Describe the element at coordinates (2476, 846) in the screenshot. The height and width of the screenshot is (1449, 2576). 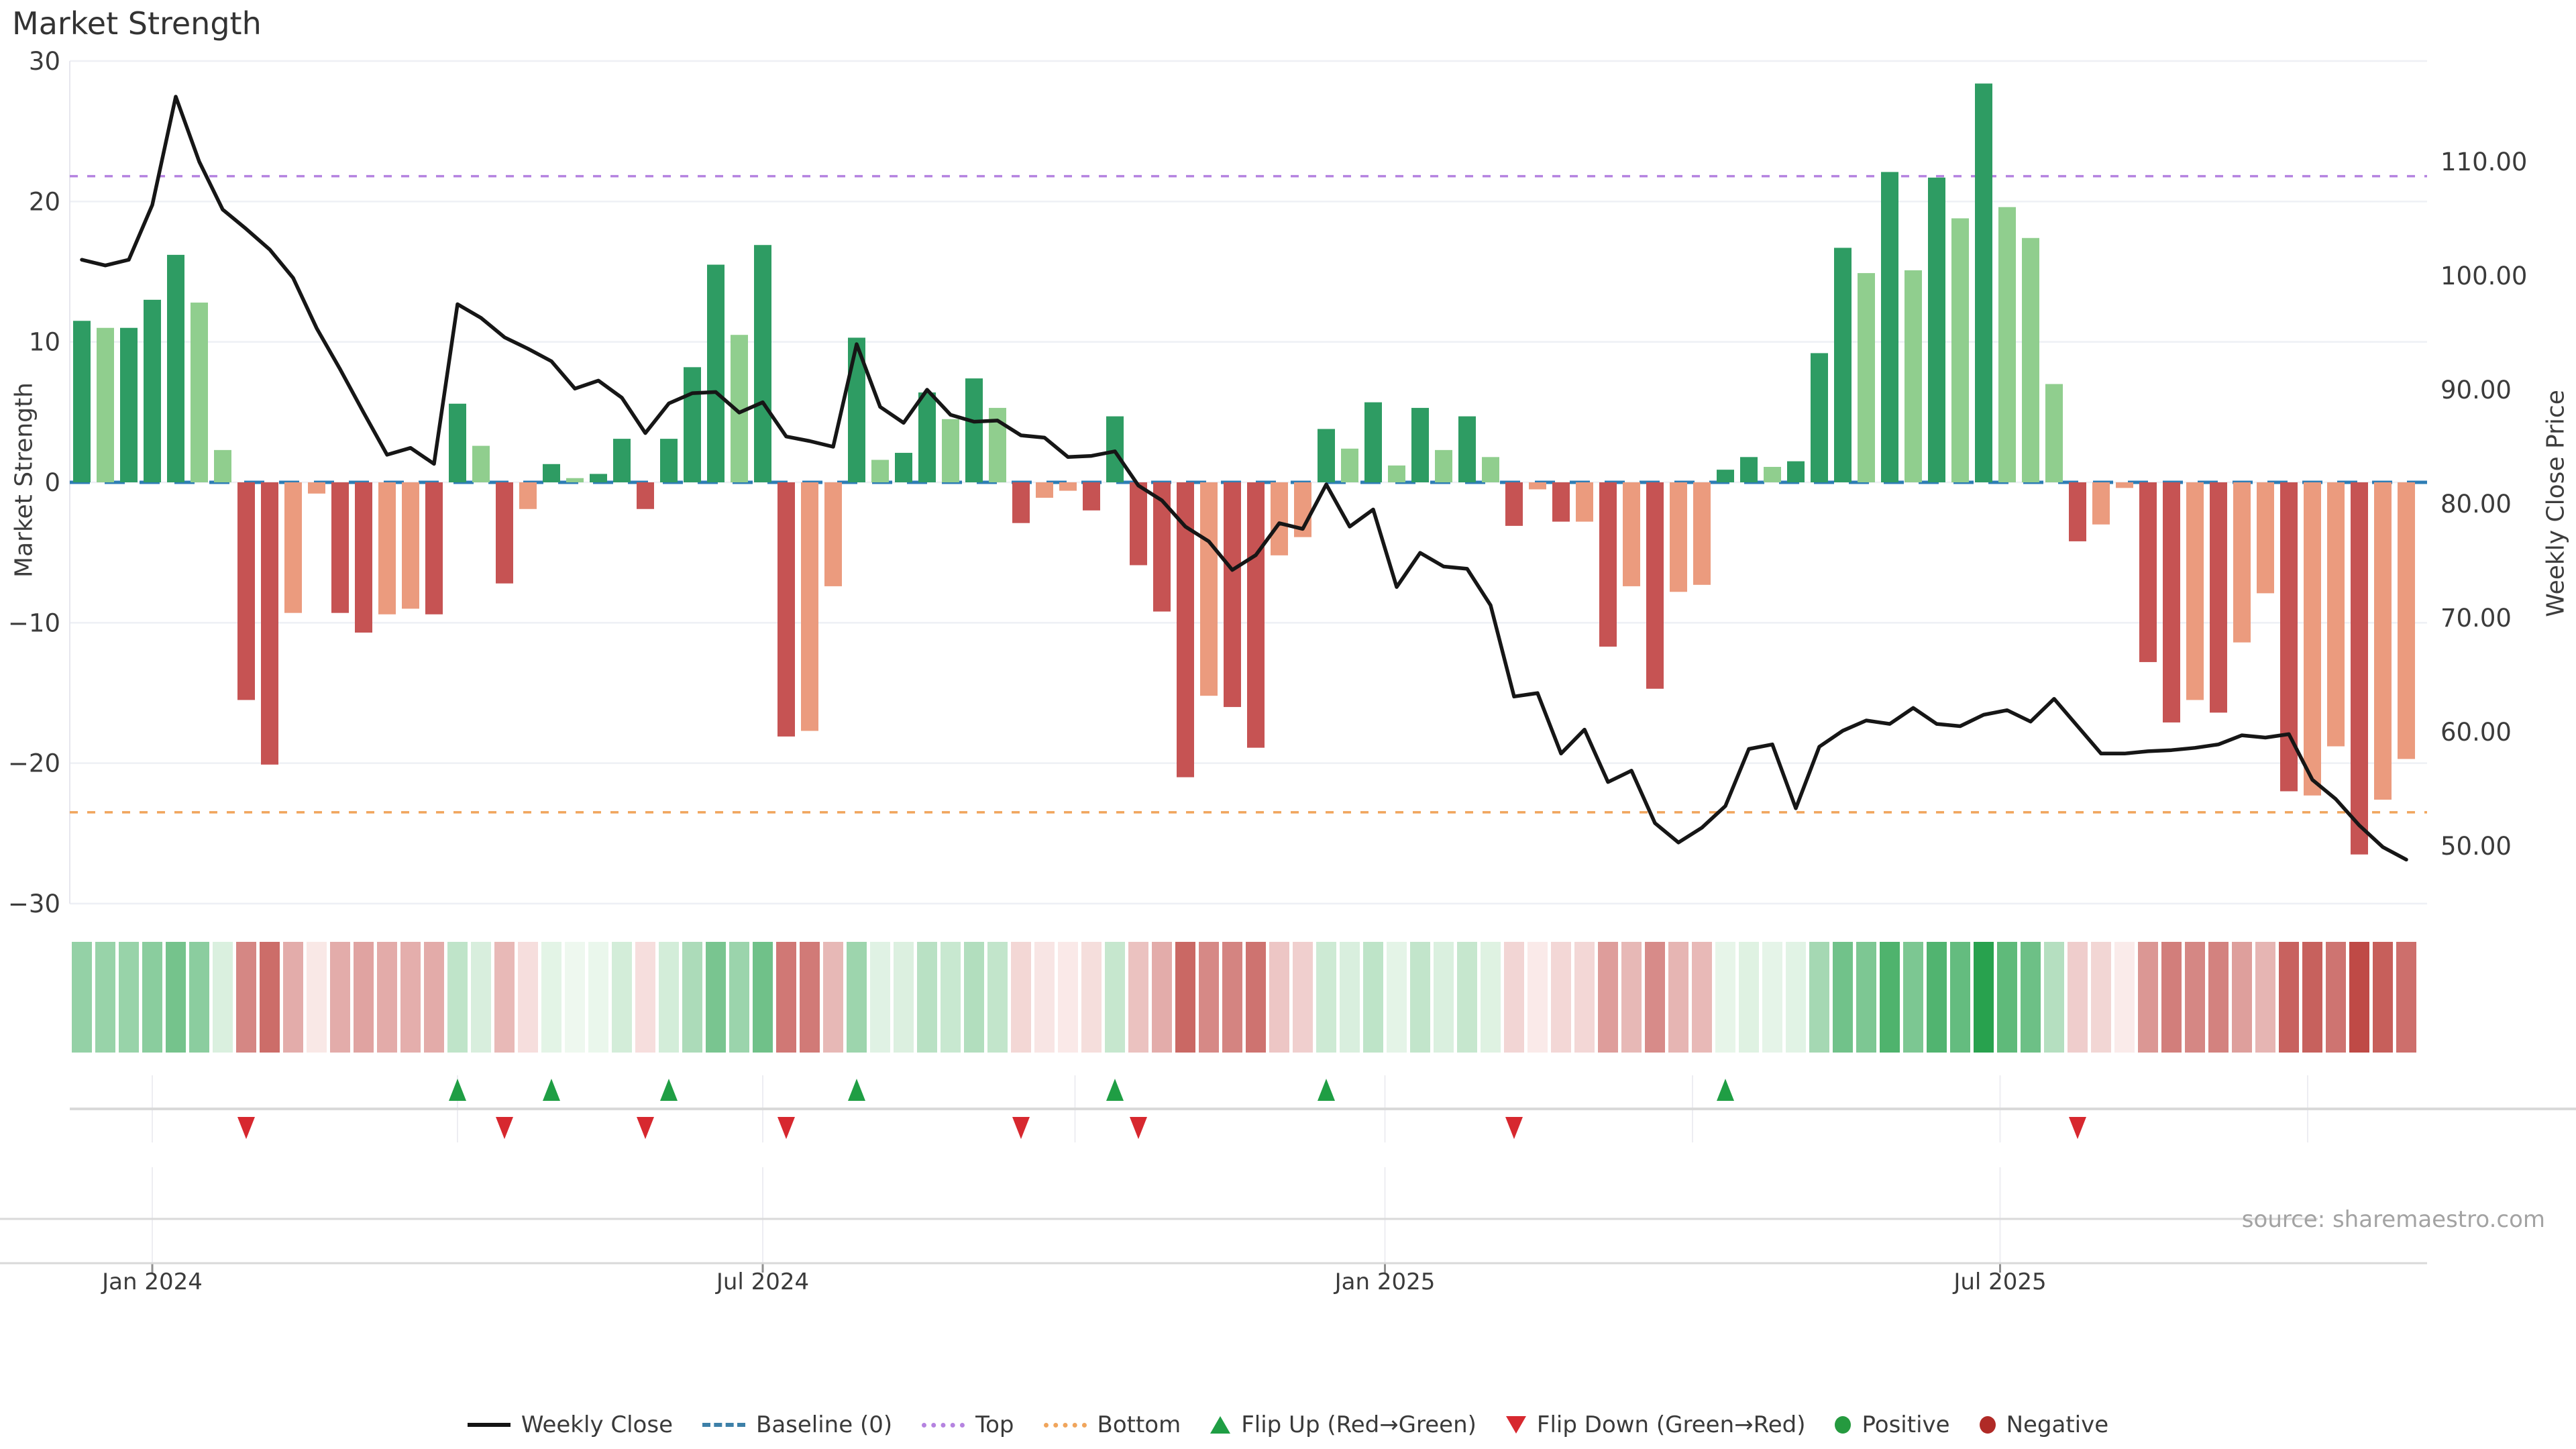
I see `y-tick-label-right: 50.00` at that location.